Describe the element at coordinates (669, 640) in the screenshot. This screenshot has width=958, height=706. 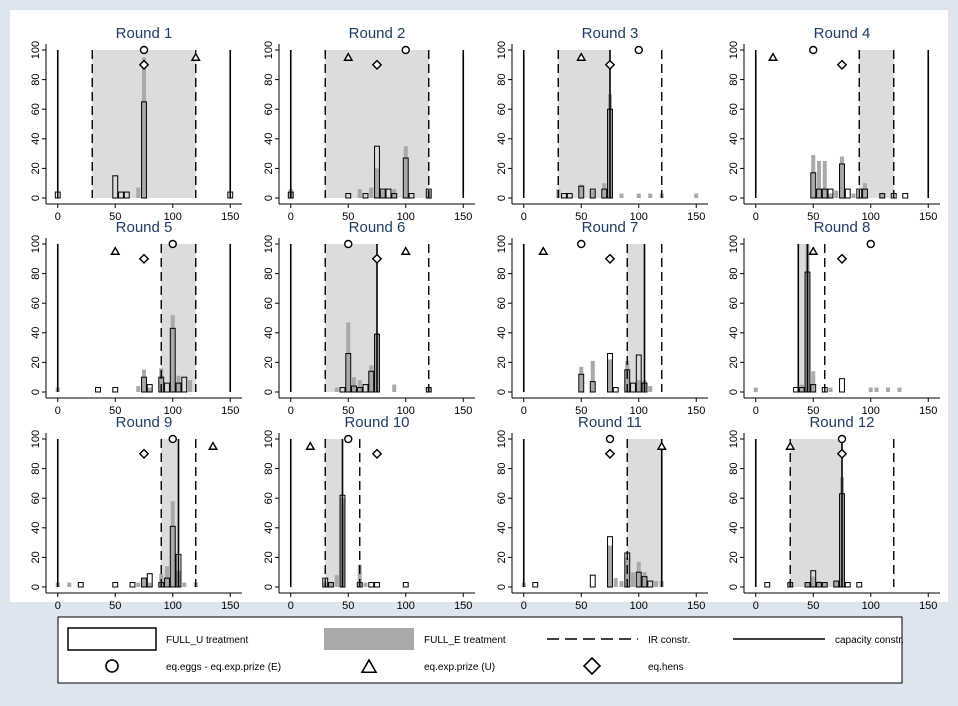
I see `legend-label-ir: IR constr.` at that location.